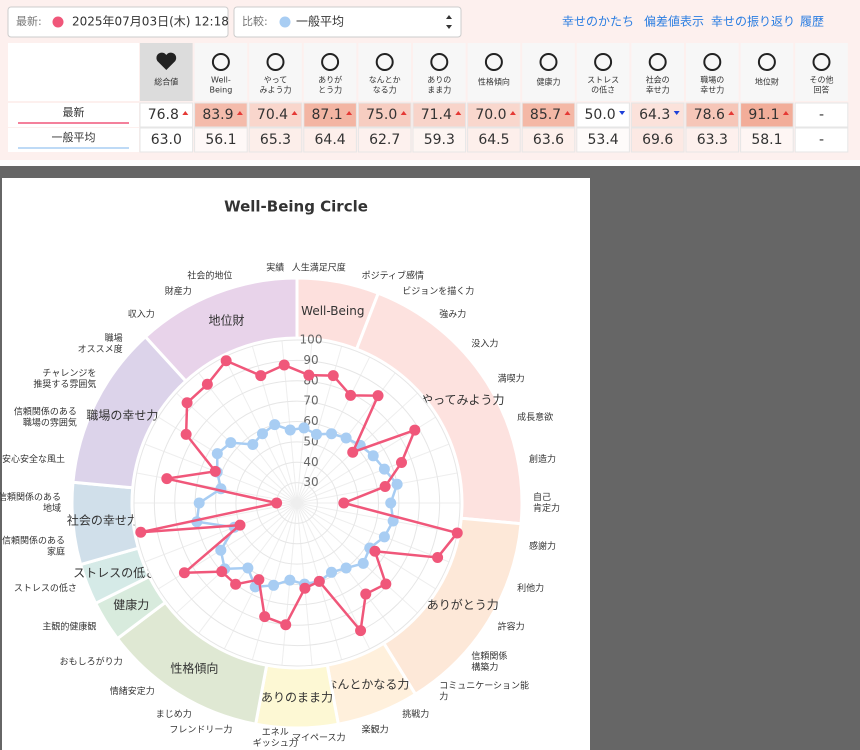  What do you see at coordinates (311, 340) in the screenshot?
I see `r-tick-label: 100` at bounding box center [311, 340].